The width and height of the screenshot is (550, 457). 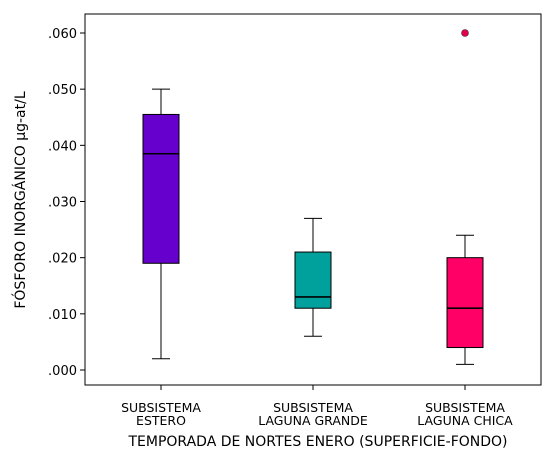 I want to click on y-tick-label: .010, so click(x=62, y=315).